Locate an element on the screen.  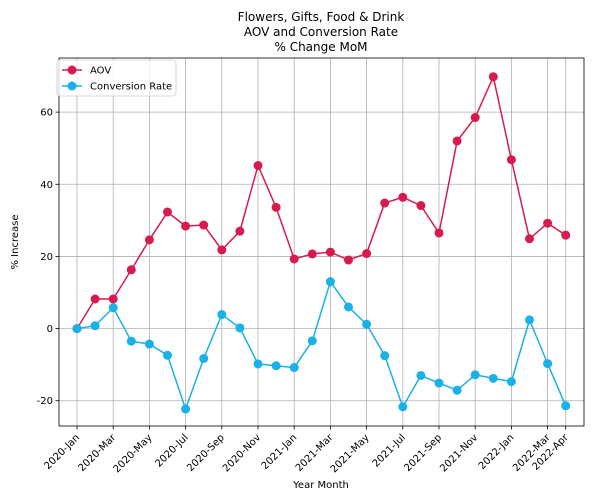
y-tick-label: 40 is located at coordinates (46, 185).